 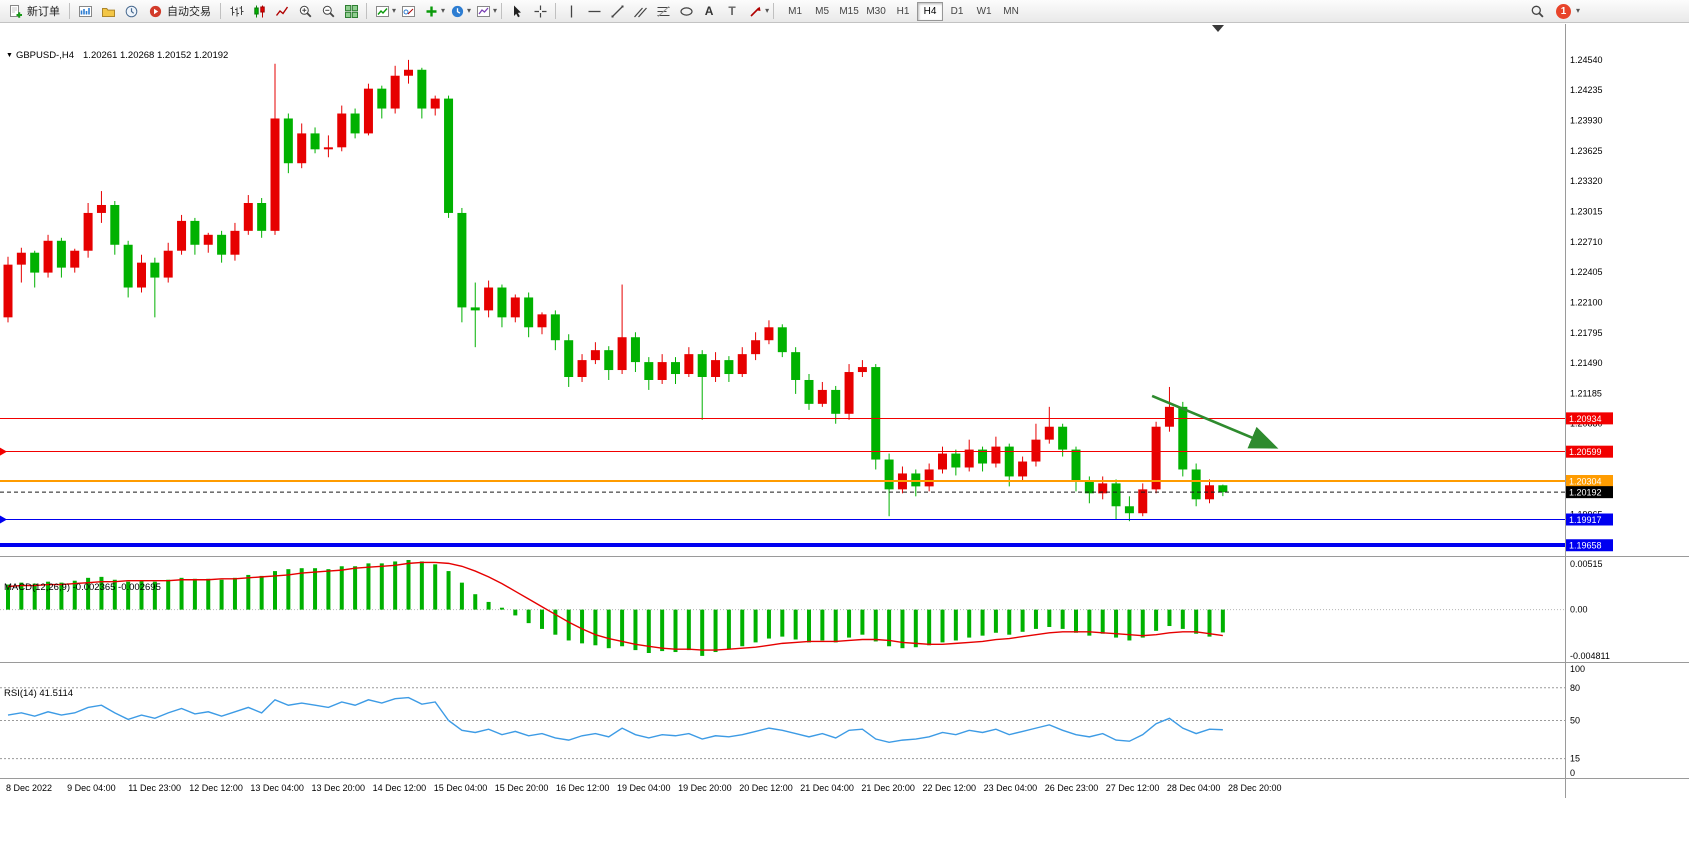 What do you see at coordinates (822, 11) in the screenshot?
I see `timeframe-m5-button: M5` at bounding box center [822, 11].